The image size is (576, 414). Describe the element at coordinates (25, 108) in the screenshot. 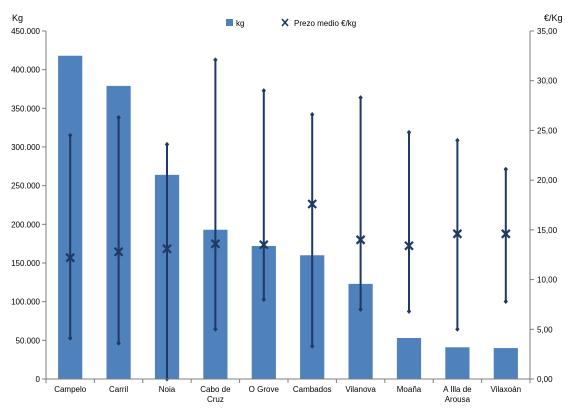

I see `left-axis-tick-label: 350.000` at that location.